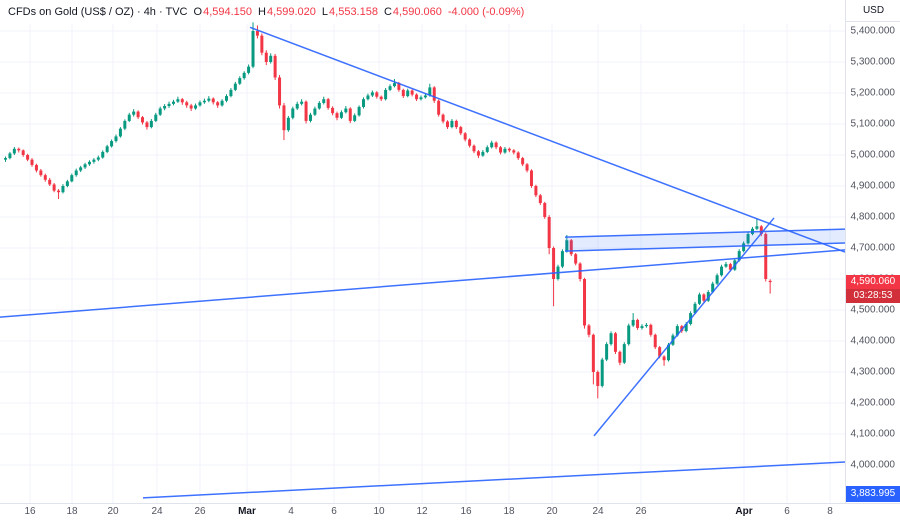 The height and width of the screenshot is (520, 900). What do you see at coordinates (873, 124) in the screenshot?
I see `price-tick-label: 5,100.000` at bounding box center [873, 124].